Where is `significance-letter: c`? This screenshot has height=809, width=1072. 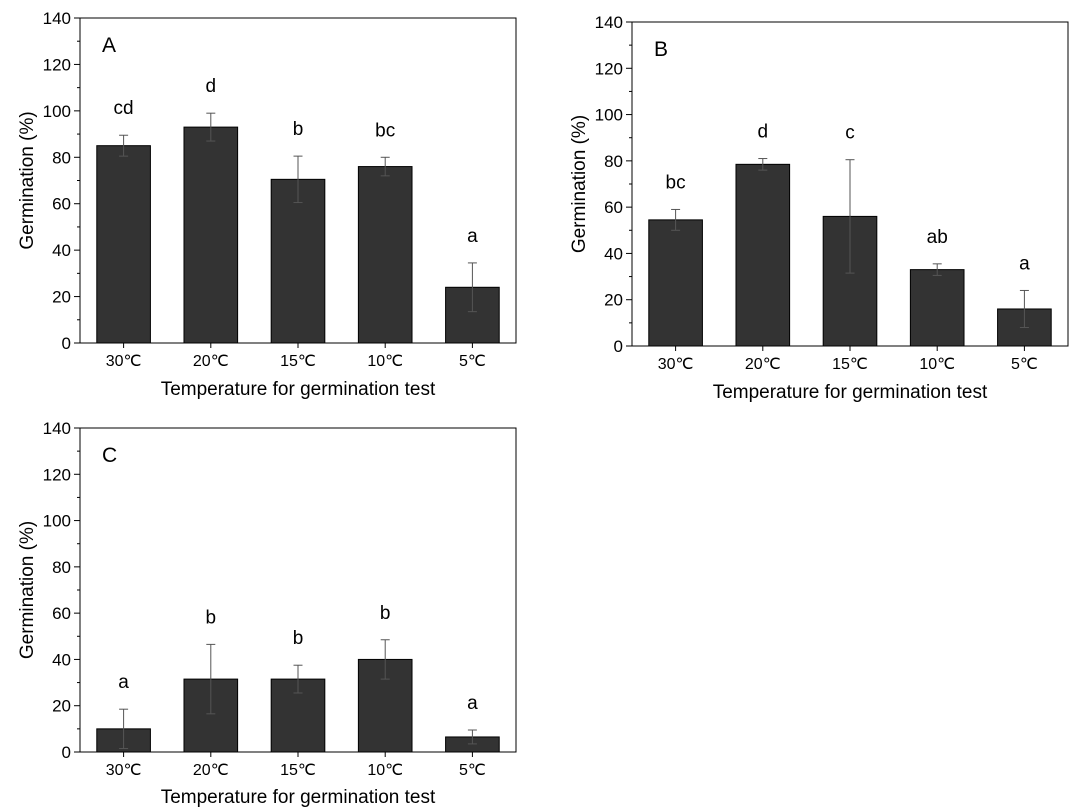 significance-letter: c is located at coordinates (850, 133).